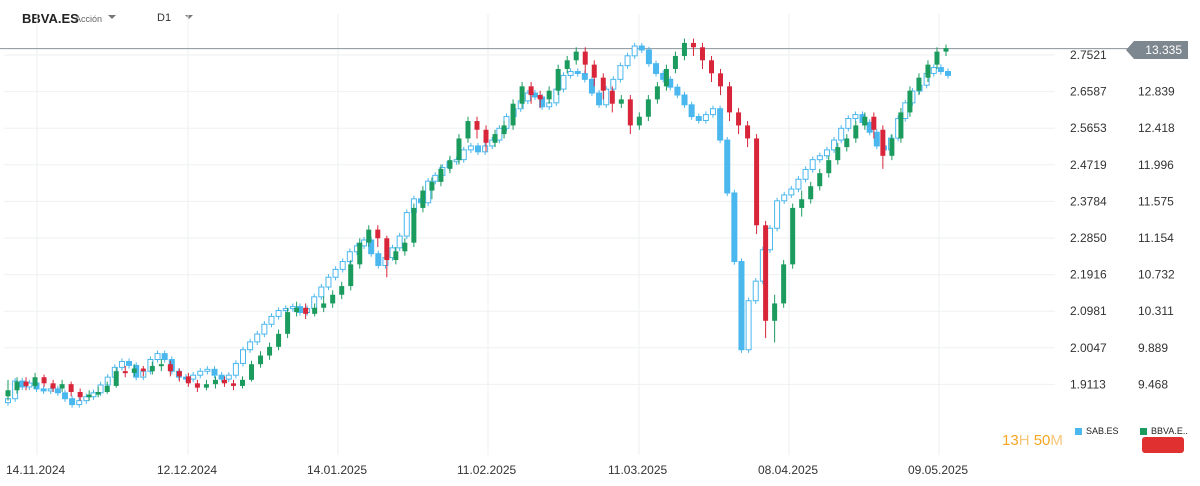 This screenshot has height=486, width=1200. I want to click on left-axis-tick-label: 2.0047, so click(1088, 348).